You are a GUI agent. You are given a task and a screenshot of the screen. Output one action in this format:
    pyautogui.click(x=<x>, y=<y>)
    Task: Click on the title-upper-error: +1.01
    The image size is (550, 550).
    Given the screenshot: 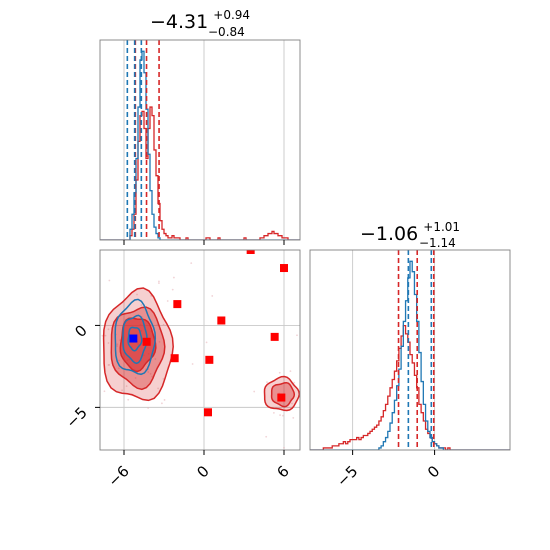 What is the action you would take?
    pyautogui.click(x=441, y=227)
    